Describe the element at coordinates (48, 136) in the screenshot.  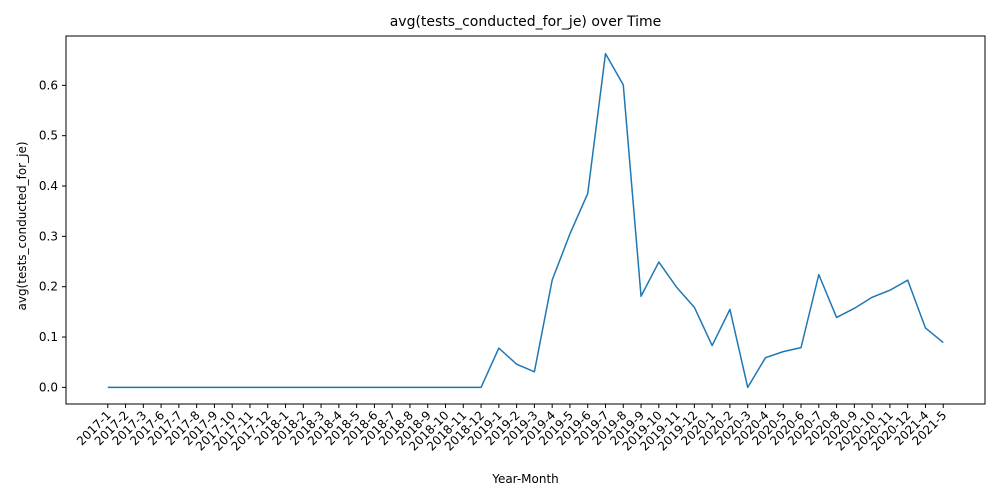
I see `y-tick-label: 0.5` at that location.